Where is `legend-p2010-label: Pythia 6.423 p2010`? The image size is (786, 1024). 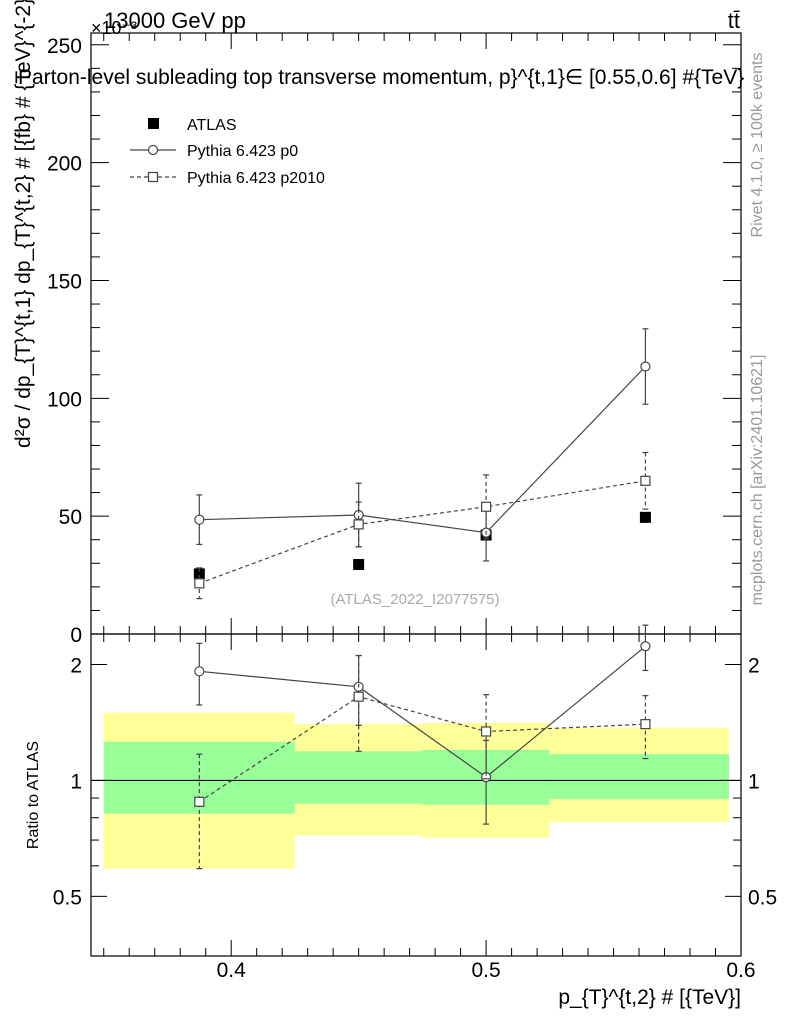
legend-p2010-label: Pythia 6.423 p2010 is located at coordinates (256, 178).